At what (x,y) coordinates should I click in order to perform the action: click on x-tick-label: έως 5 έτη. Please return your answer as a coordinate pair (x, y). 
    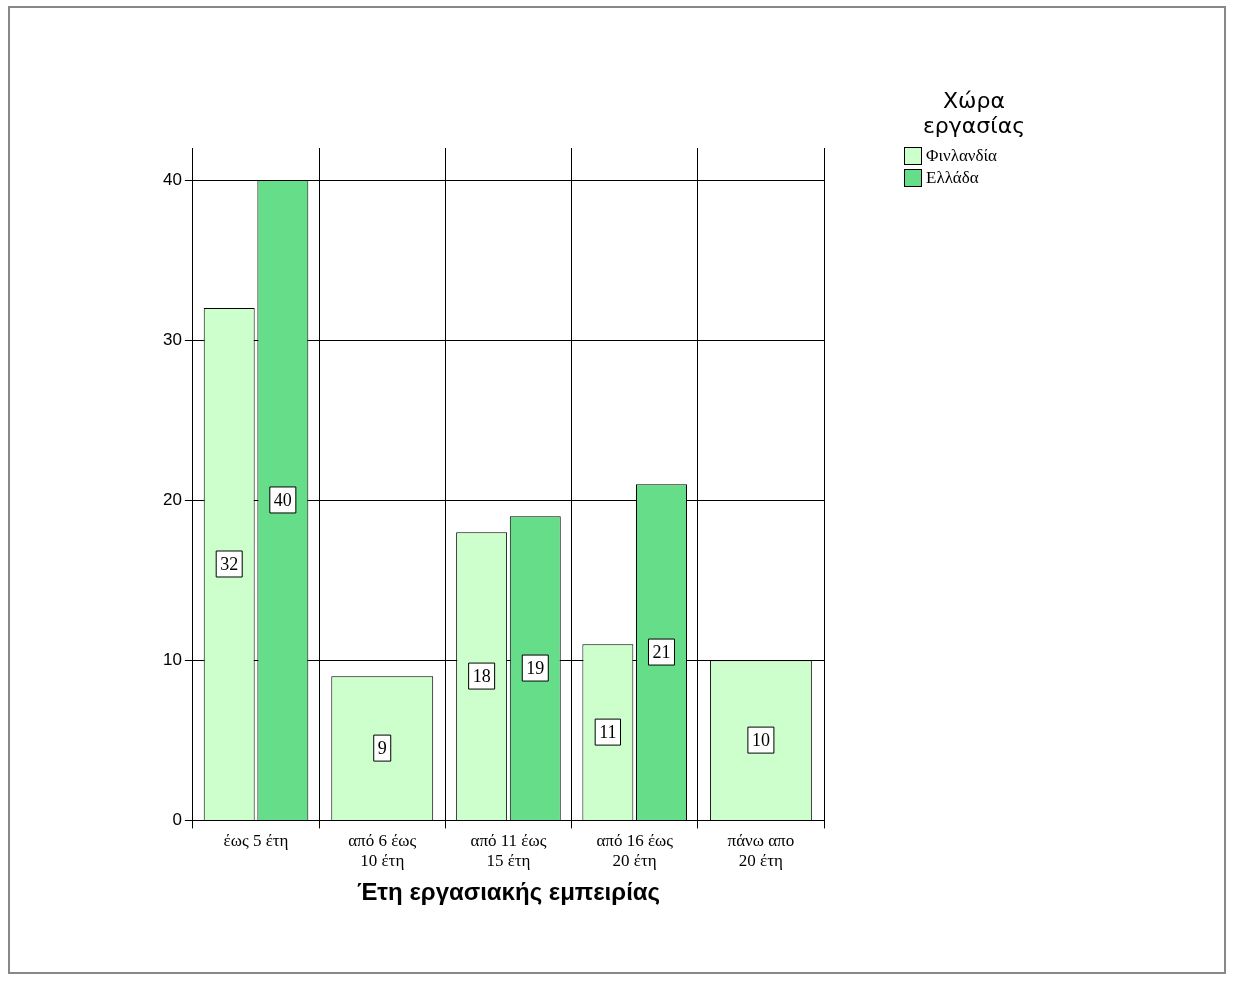
    Looking at the image, I should click on (256, 841).